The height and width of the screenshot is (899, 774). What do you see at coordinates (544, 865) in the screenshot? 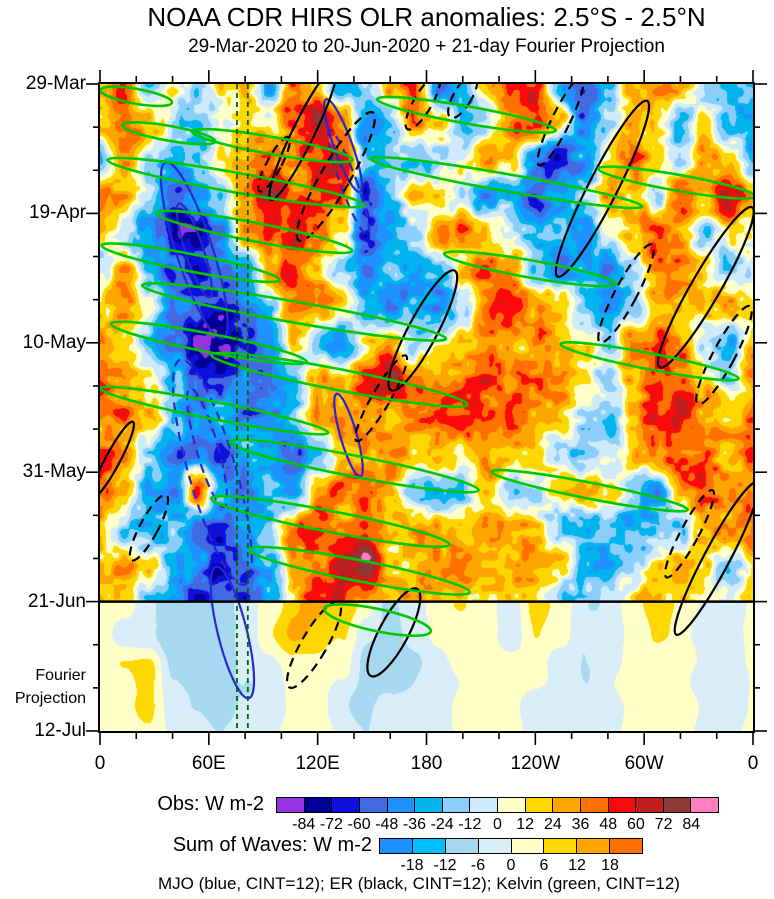
I see `colorbar-tick-label: 6` at bounding box center [544, 865].